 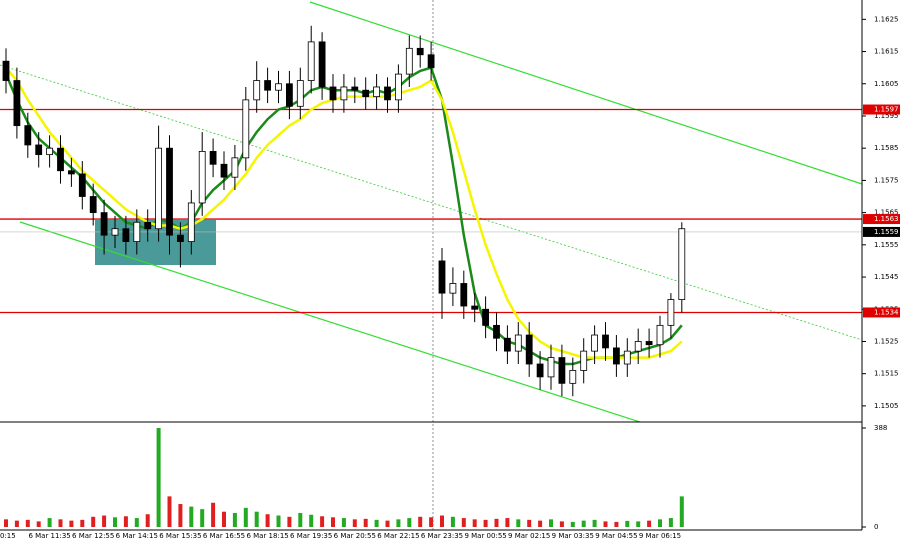 I want to click on y-tick-label: 1.1585, so click(x=886, y=148).